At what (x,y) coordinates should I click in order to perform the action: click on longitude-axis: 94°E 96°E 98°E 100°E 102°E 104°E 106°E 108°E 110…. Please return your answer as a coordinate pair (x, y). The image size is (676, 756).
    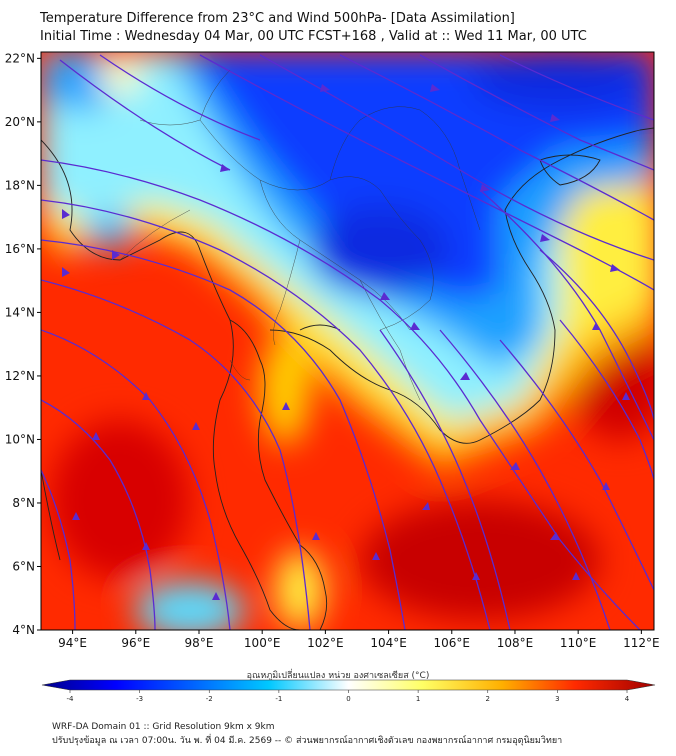
    Looking at the image, I should click on (359, 640).